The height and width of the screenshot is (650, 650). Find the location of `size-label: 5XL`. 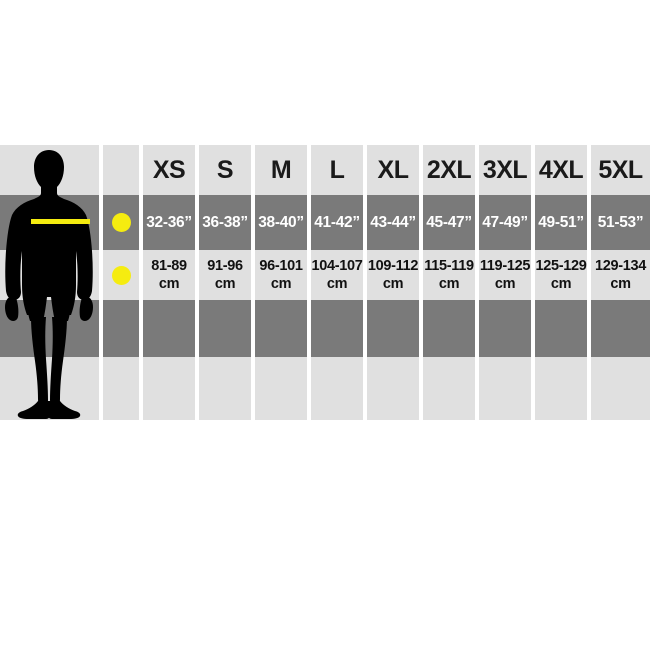

size-label: 5XL is located at coordinates (620, 170).